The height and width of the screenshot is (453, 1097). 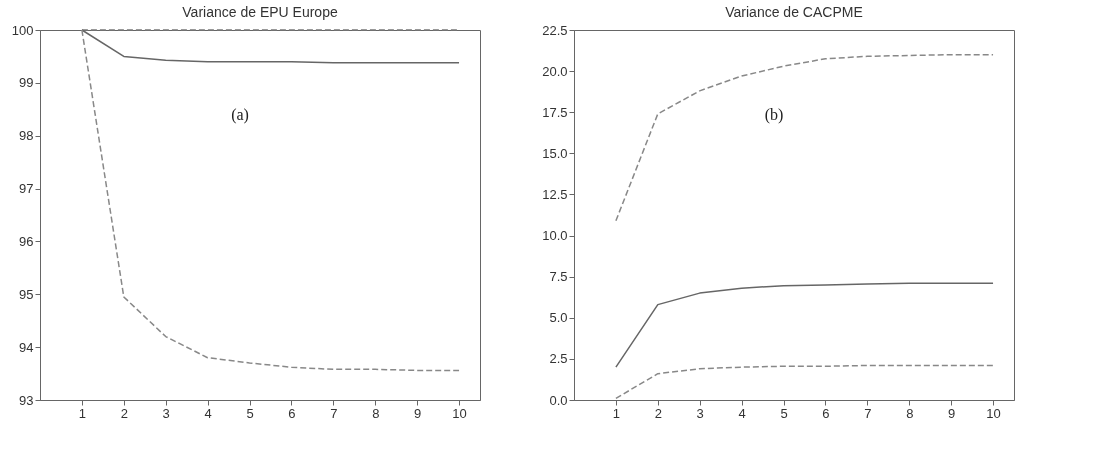 I want to click on y-tick-label: 93, so click(x=26, y=400).